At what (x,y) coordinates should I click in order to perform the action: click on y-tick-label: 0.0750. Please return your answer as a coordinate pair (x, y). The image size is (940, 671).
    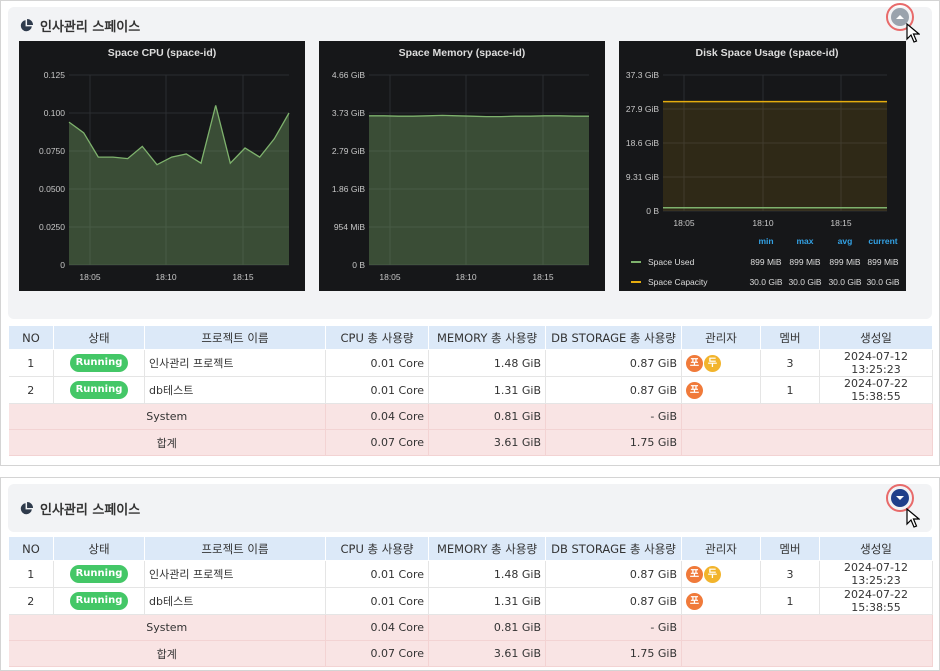
    Looking at the image, I should click on (52, 151).